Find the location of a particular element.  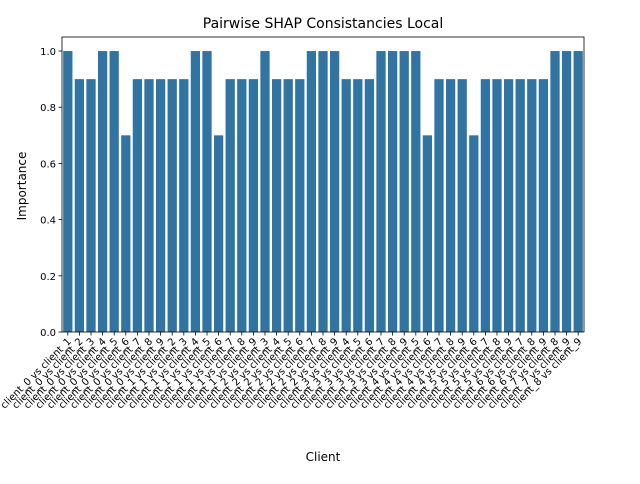

y-tick-label: 0.8 is located at coordinates (48, 108).